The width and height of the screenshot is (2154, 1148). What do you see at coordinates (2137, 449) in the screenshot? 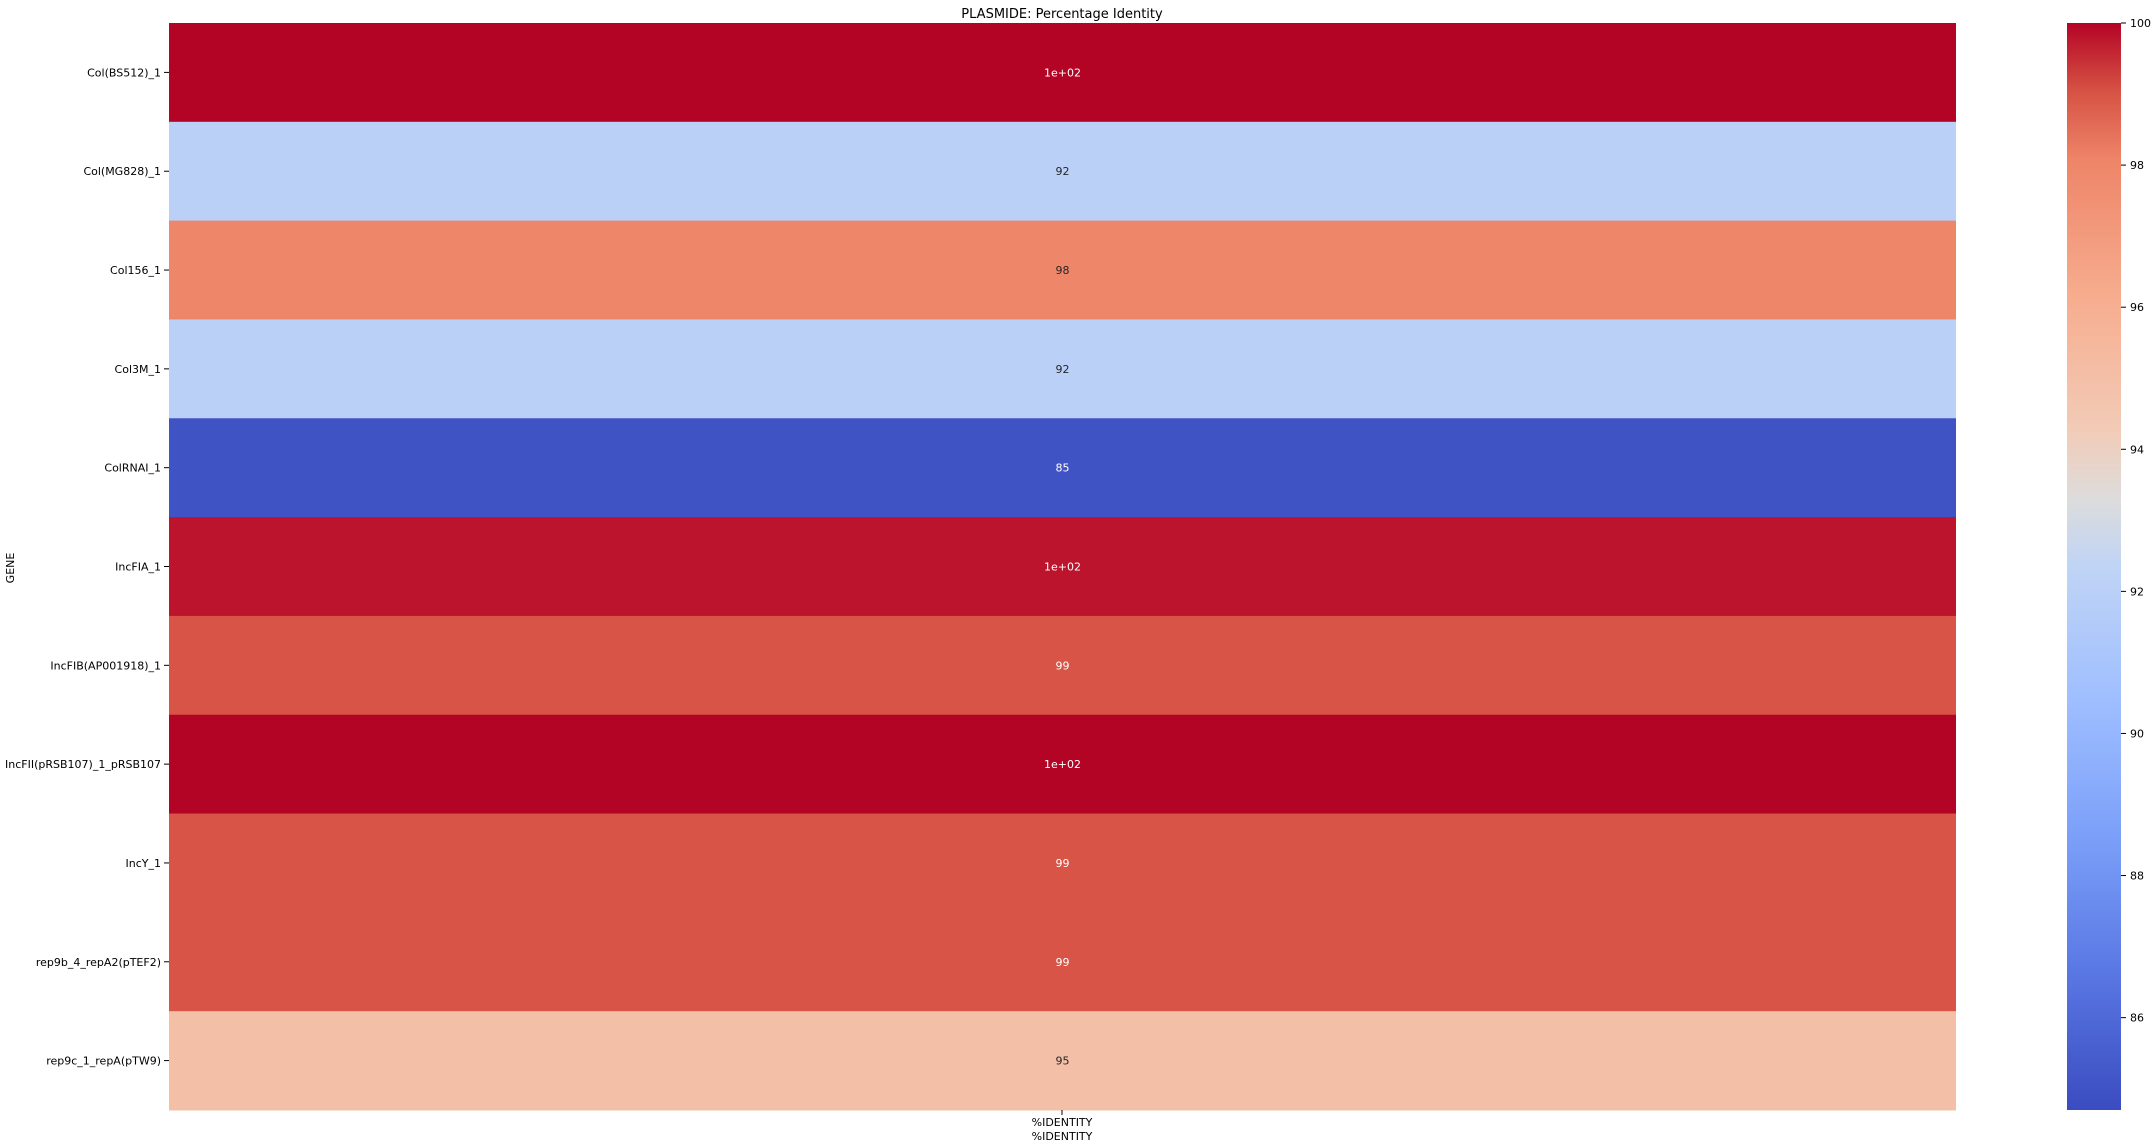
I see `colorbar-tick-label: 94` at bounding box center [2137, 449].